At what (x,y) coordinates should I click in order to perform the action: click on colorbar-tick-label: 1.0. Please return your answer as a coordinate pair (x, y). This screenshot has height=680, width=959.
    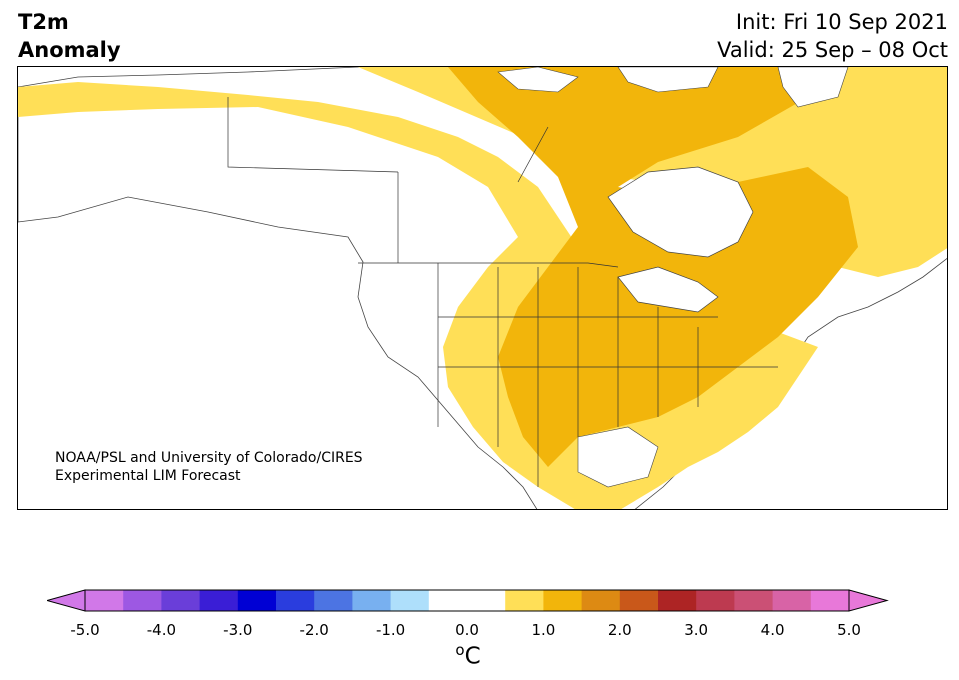
    Looking at the image, I should click on (543, 630).